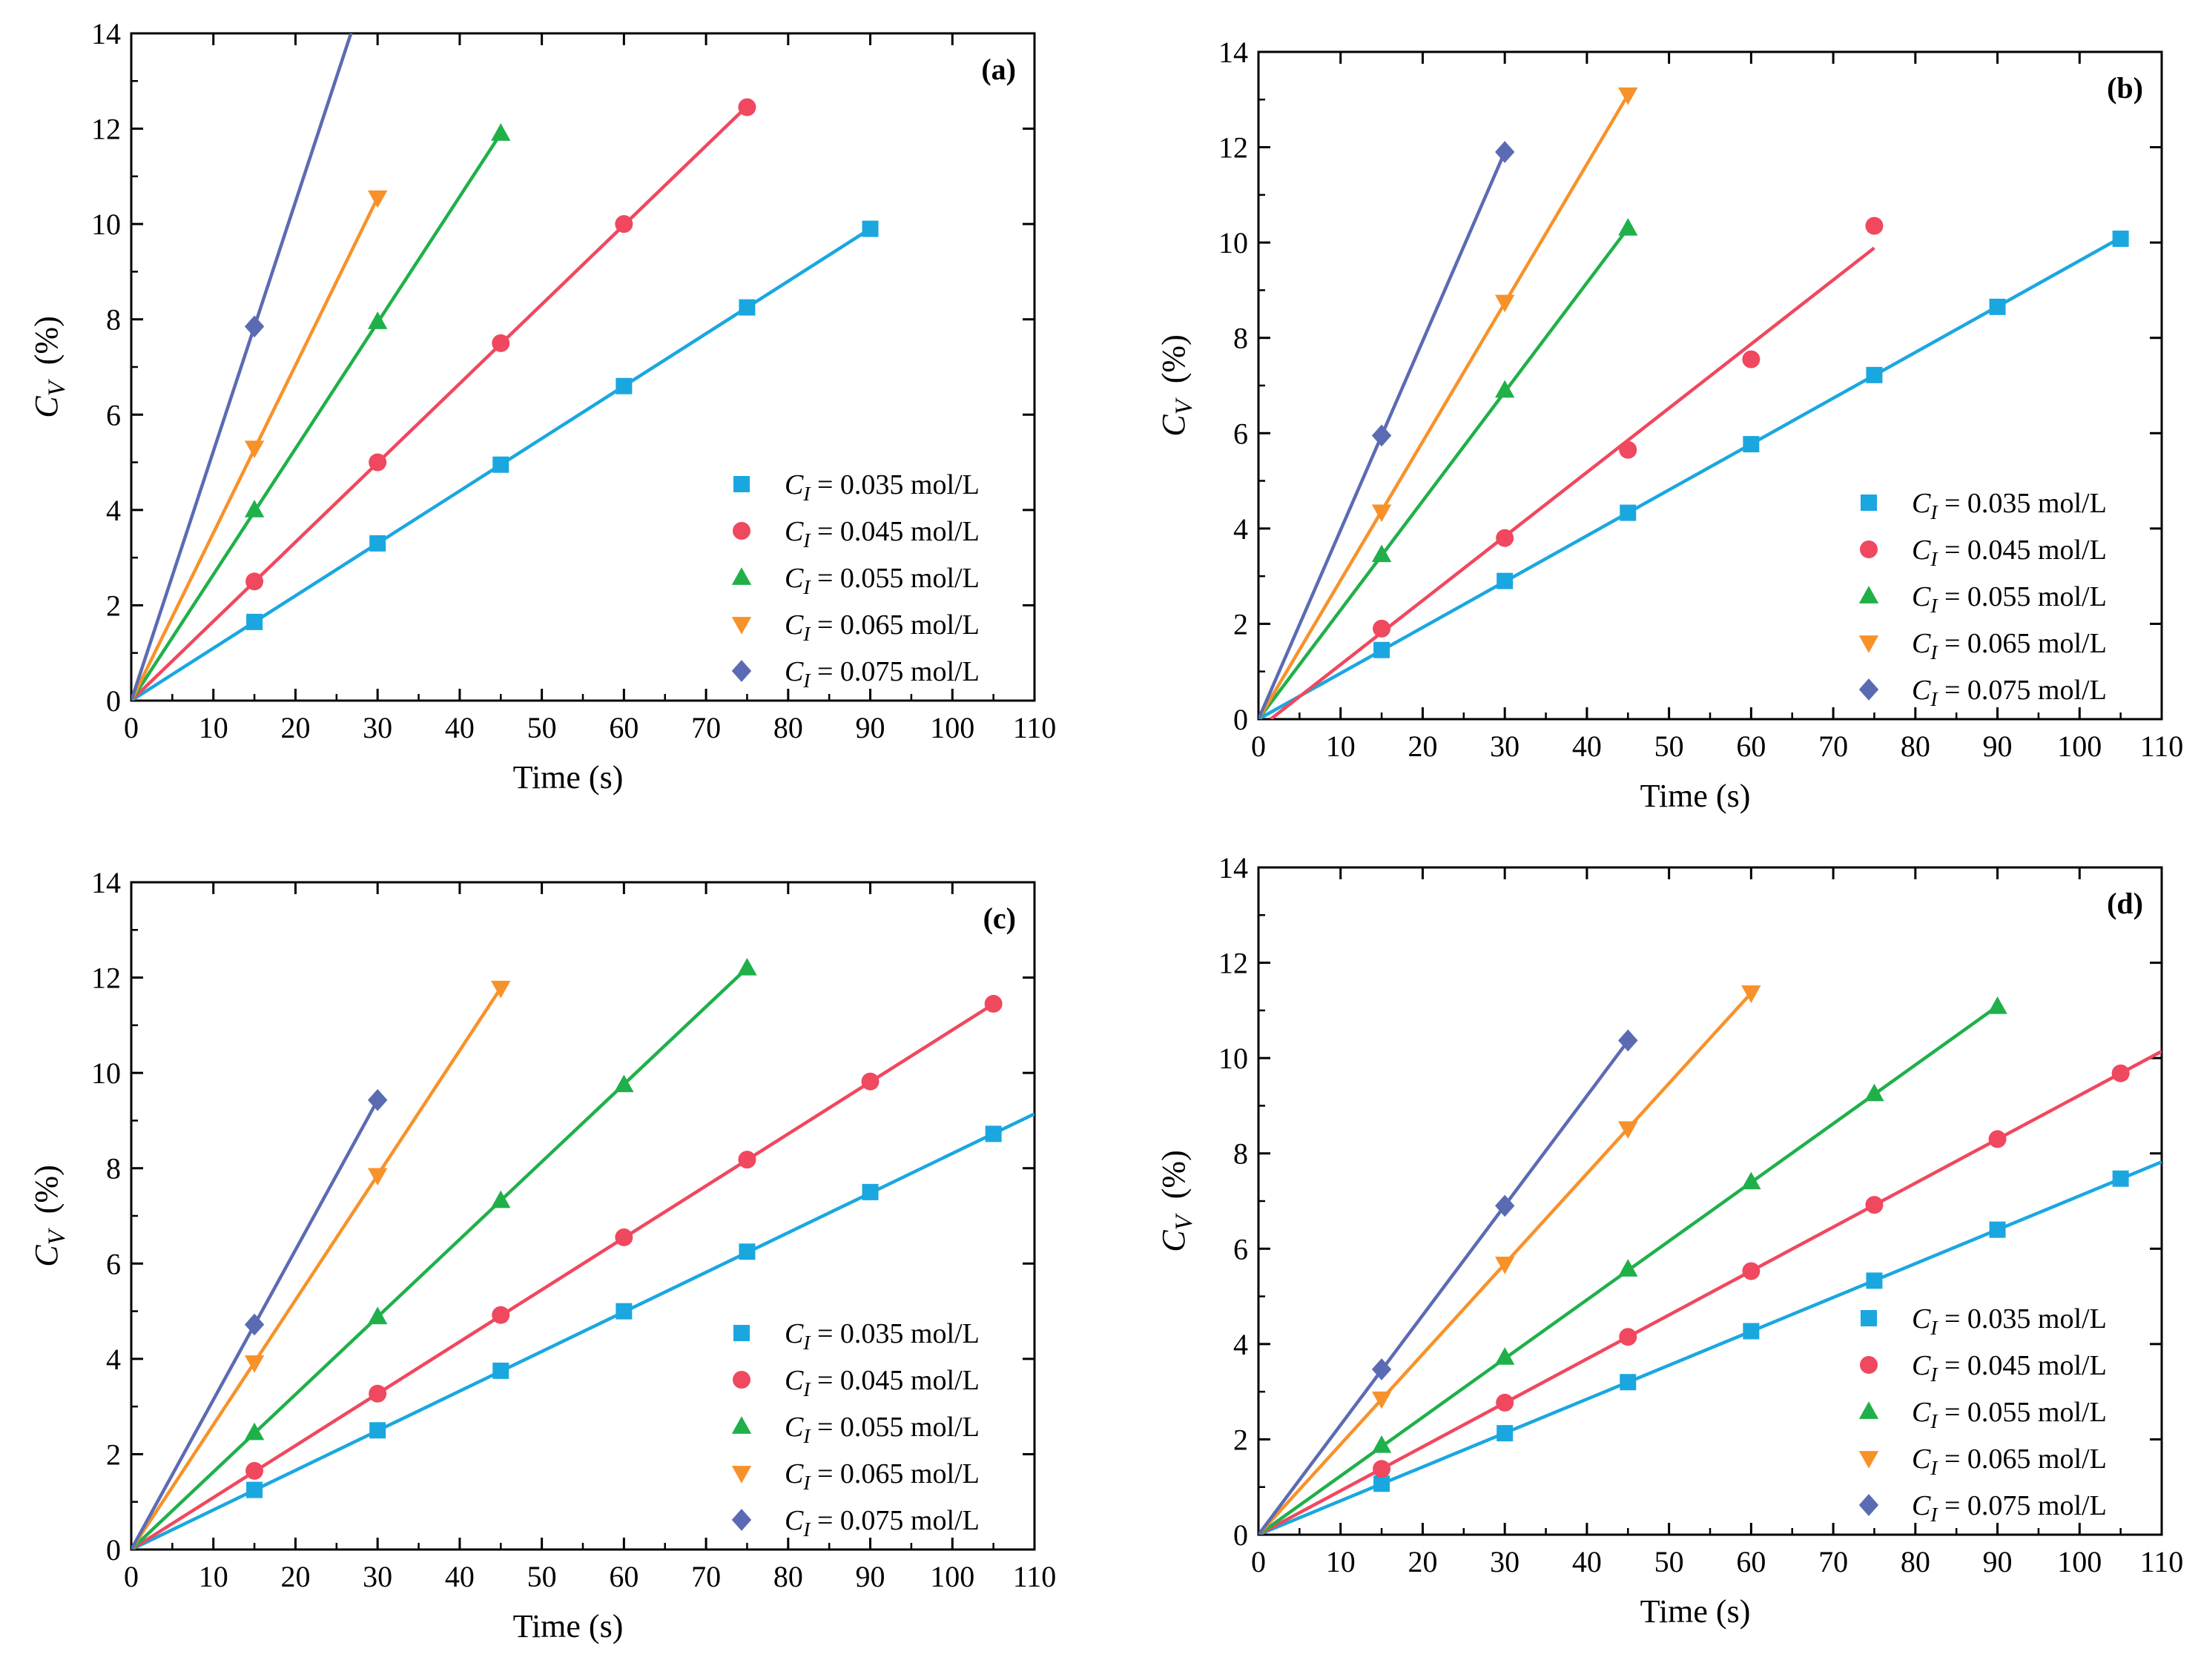  What do you see at coordinates (1833, 1562) in the screenshot?
I see `x-tick-label: 70` at bounding box center [1833, 1562].